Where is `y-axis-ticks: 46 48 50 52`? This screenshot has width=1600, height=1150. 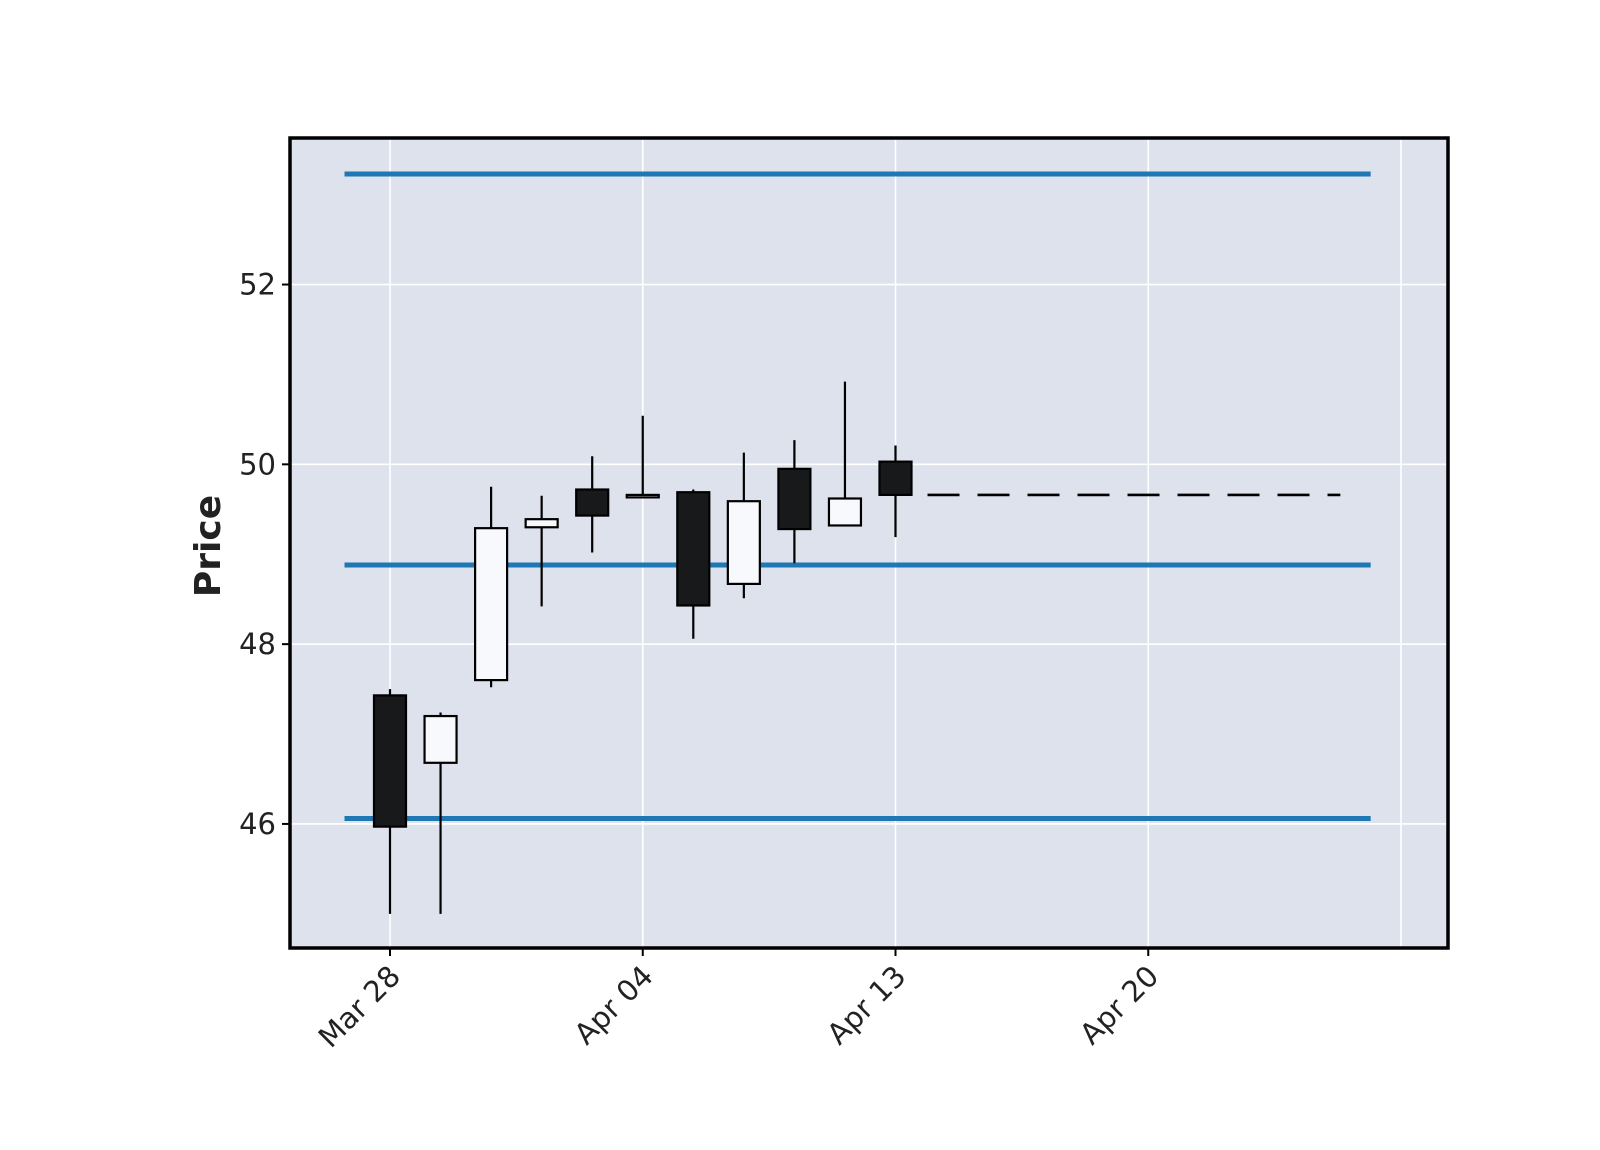 y-axis-ticks: 46 48 50 52 is located at coordinates (264, 554).